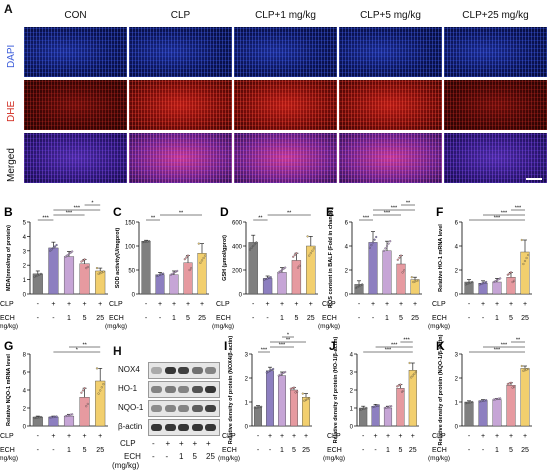 The height and width of the screenshot is (474, 550). What do you see at coordinates (92, 204) in the screenshot?
I see `significance-mark: *` at bounding box center [92, 204].